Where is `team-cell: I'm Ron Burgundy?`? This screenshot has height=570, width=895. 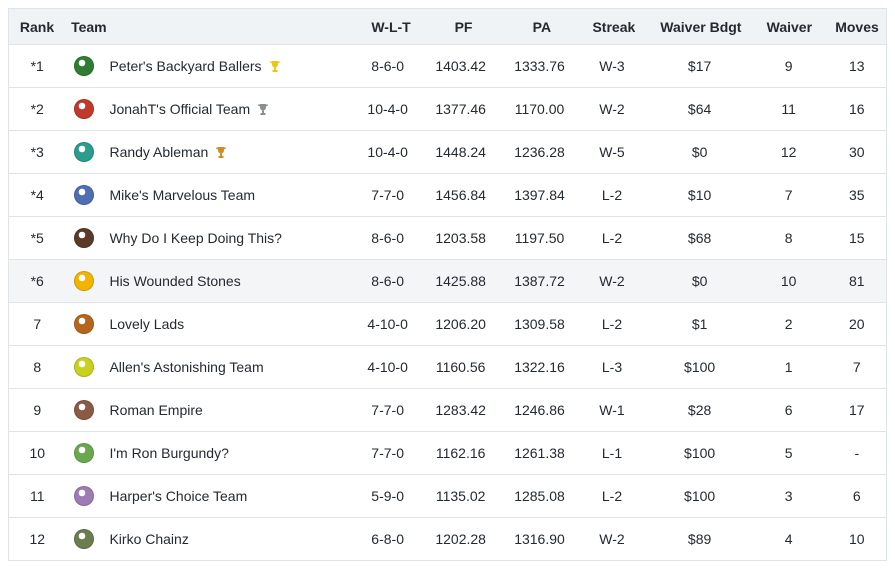 team-cell: I'm Ron Burgundy? is located at coordinates (211, 453).